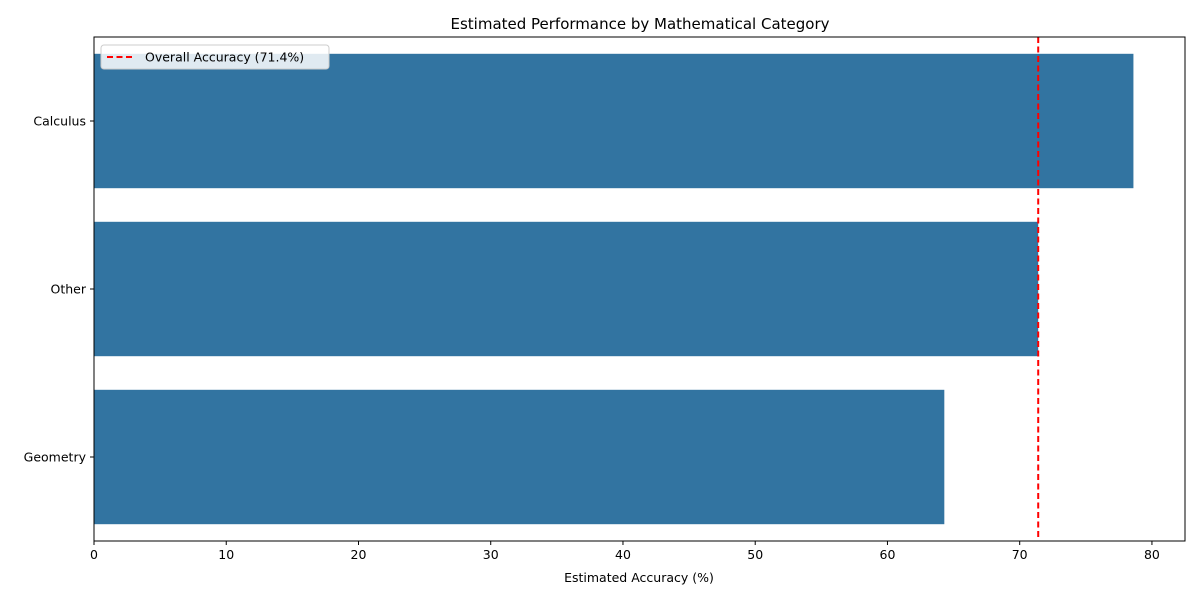  What do you see at coordinates (224, 57) in the screenshot?
I see `legend-label-overall-accuracy: Overall Accuracy (71.4%)` at bounding box center [224, 57].